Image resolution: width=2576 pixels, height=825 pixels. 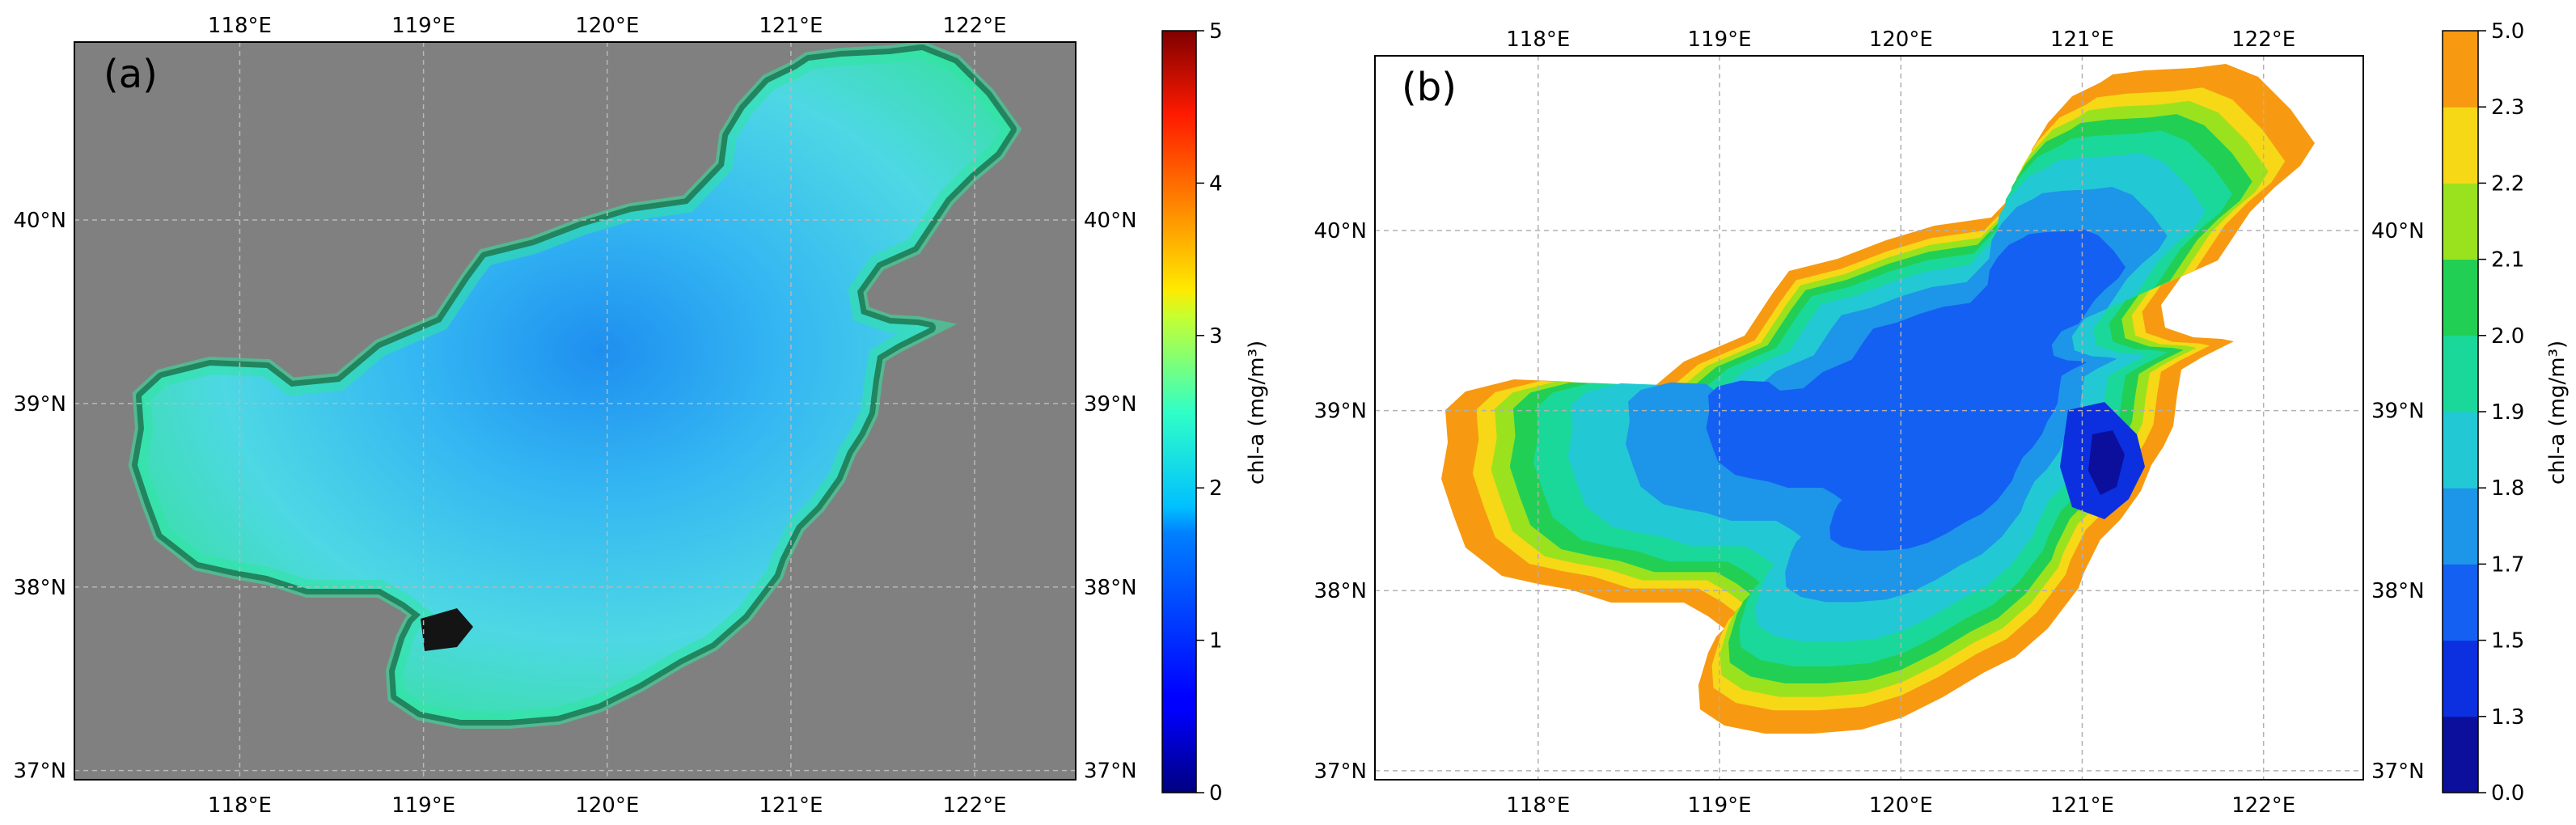 What do you see at coordinates (2508, 564) in the screenshot?
I see `colorbar-b-tick-label: 1.7` at bounding box center [2508, 564].